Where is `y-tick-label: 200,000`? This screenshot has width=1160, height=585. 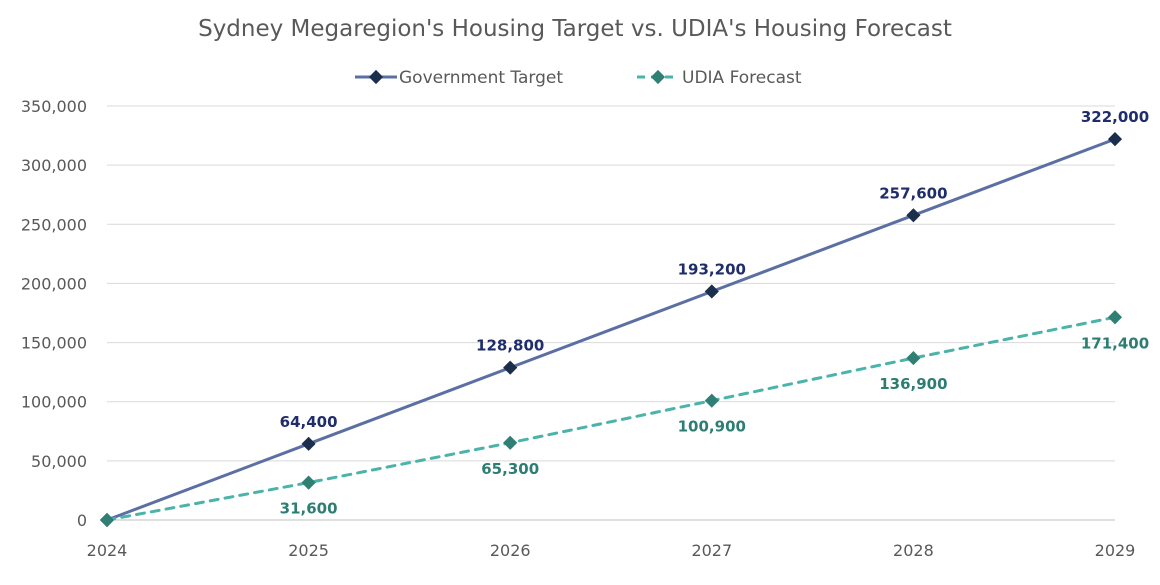
y-tick-label: 200,000 is located at coordinates (54, 283).